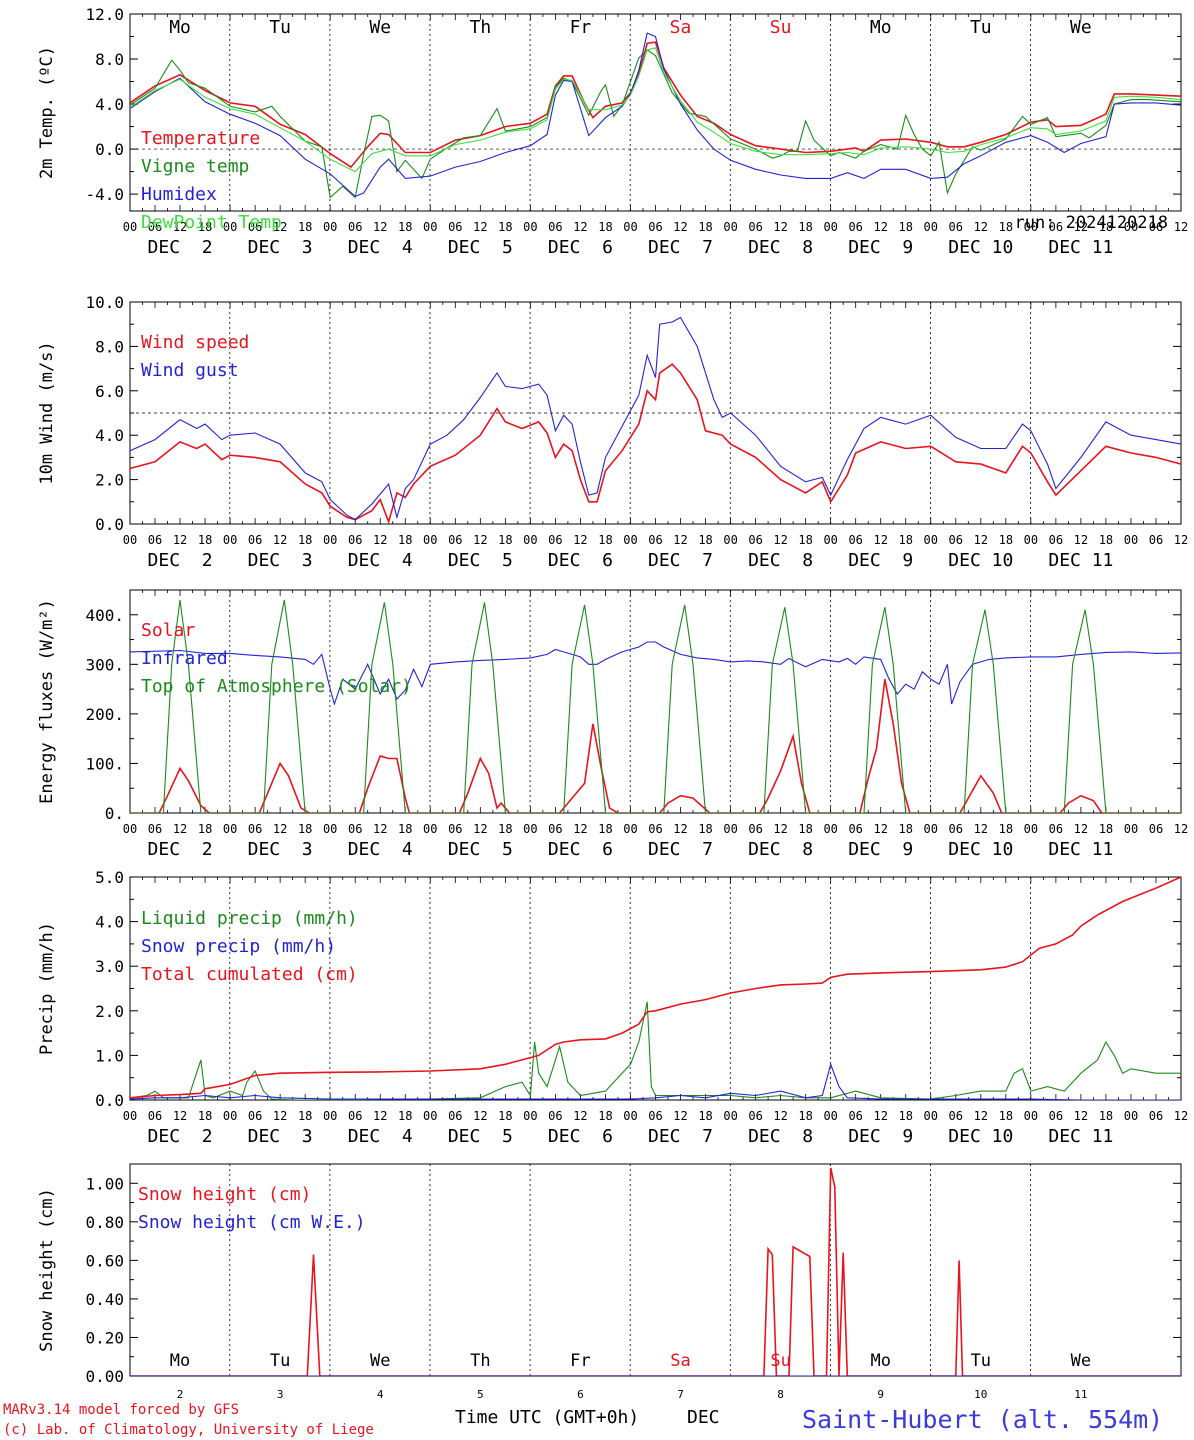  What do you see at coordinates (47, 1270) in the screenshot?
I see `snow-y-axis-label: Snow height (cm)` at bounding box center [47, 1270].